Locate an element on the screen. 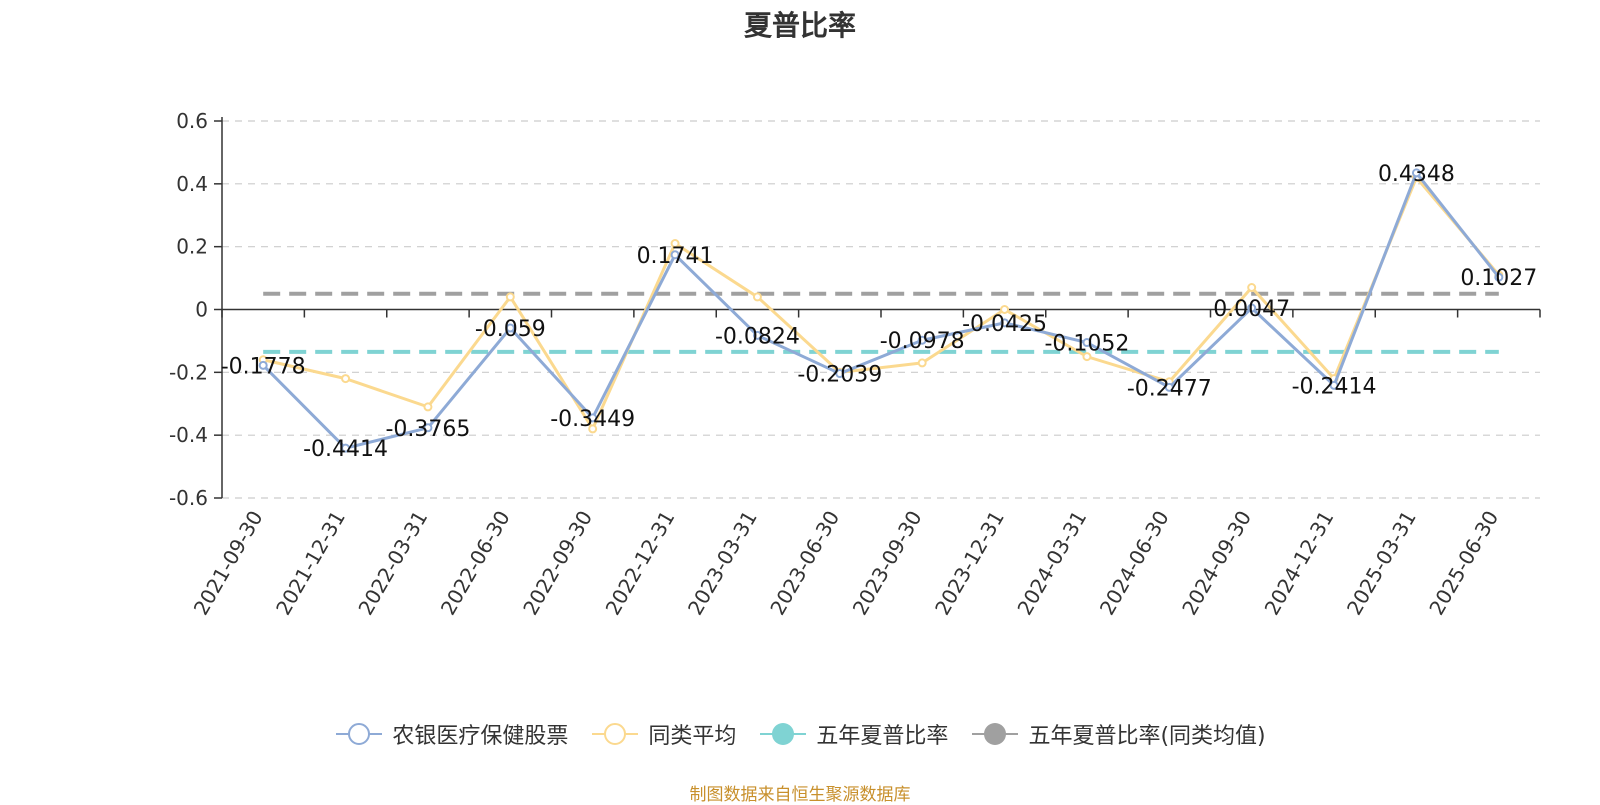  legend-item-peer-average: 同类平均 is located at coordinates (663, 734).